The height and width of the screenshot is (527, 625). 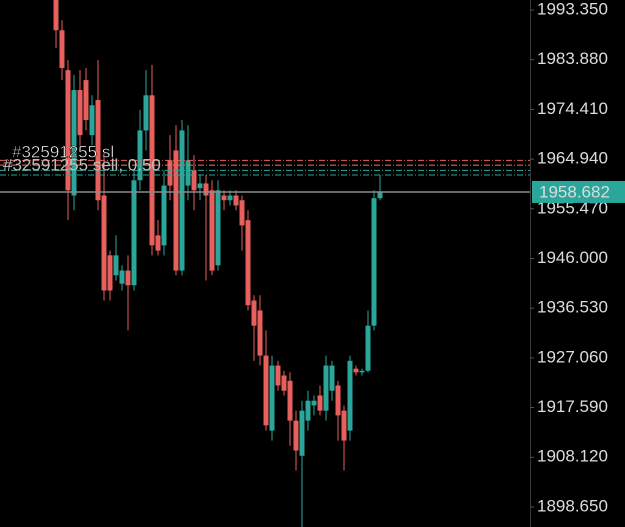 What do you see at coordinates (572, 158) in the screenshot?
I see `y-tick-label: 1964.940` at bounding box center [572, 158].